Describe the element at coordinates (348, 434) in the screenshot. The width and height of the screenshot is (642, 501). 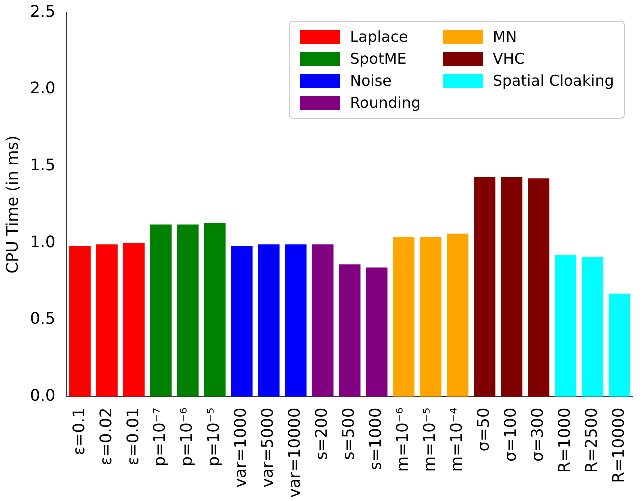
I see `x-tick-label: s=500` at that location.